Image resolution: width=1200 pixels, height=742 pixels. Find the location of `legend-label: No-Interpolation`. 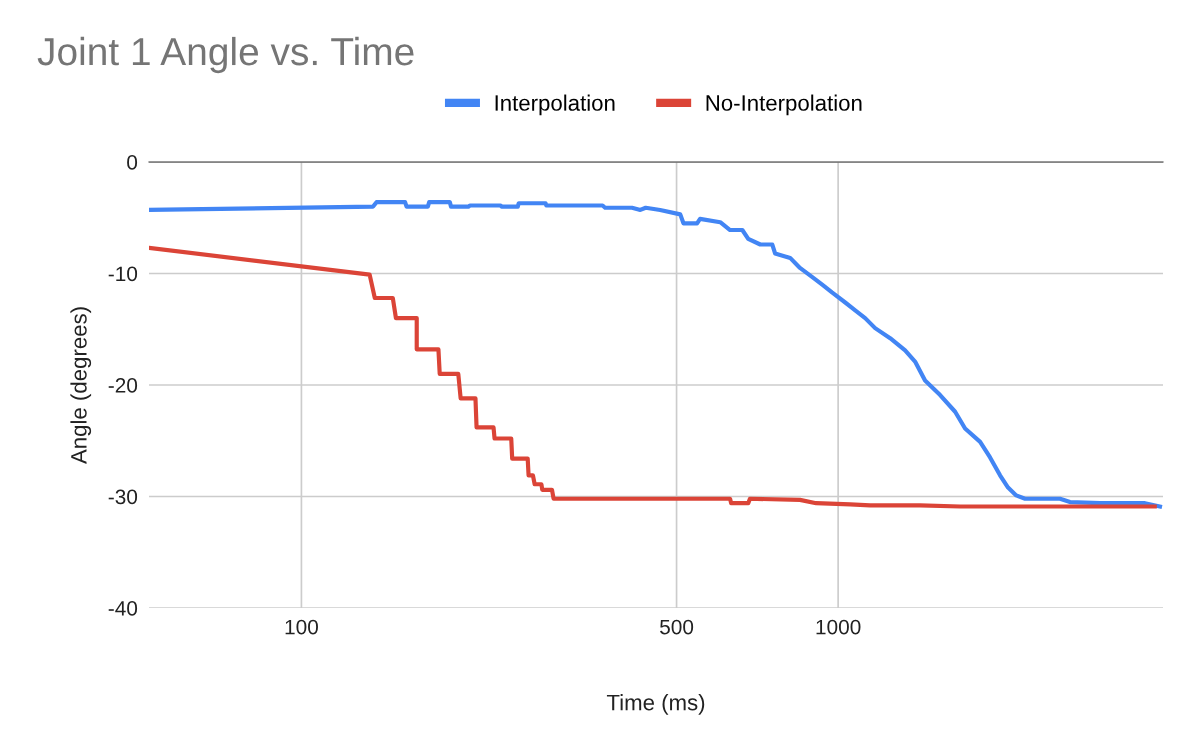

legend-label: No-Interpolation is located at coordinates (784, 105).